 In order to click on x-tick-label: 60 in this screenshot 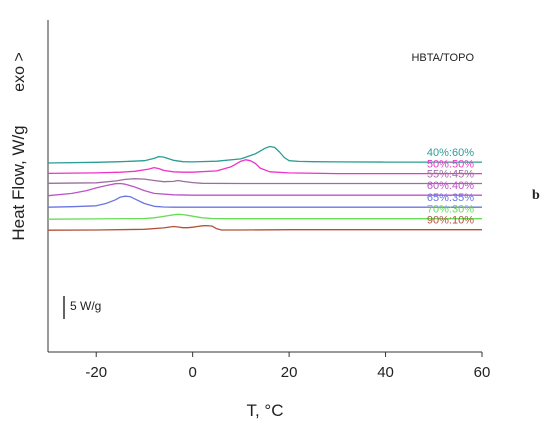, I will do `click(482, 372)`.